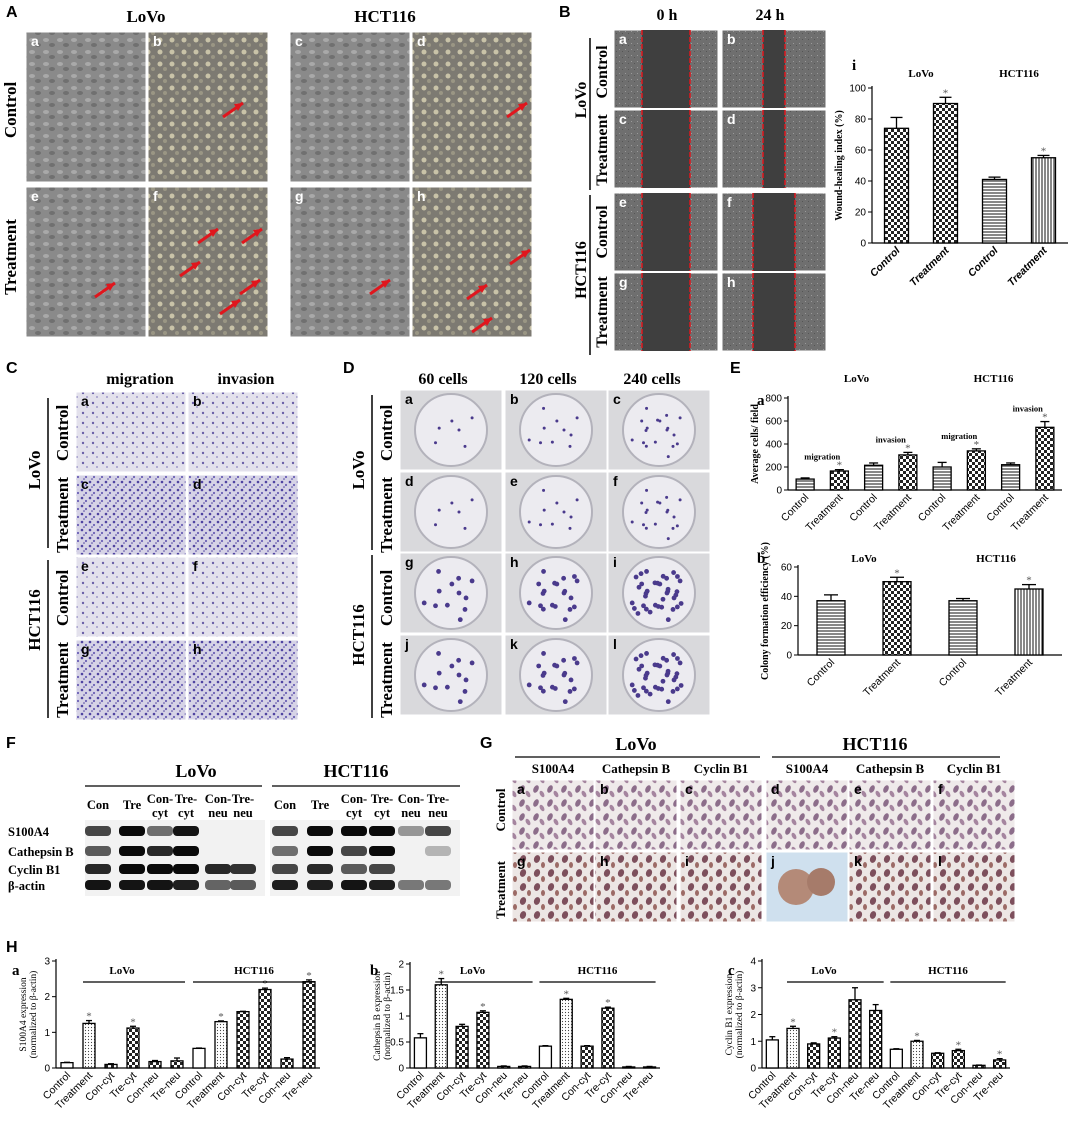  What do you see at coordinates (35, 196) in the screenshot?
I see `panel-a-sublabel-e: e` at bounding box center [35, 196].